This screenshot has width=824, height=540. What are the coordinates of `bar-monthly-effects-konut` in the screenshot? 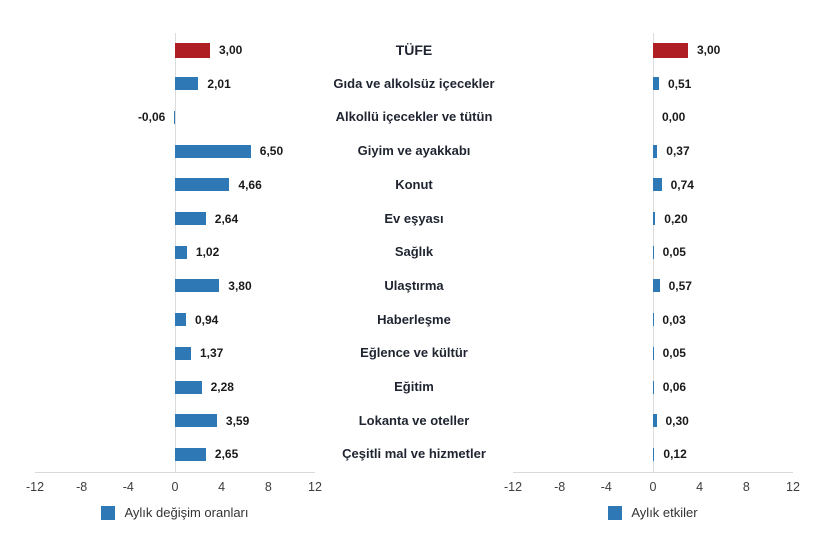 It's located at (657, 185).